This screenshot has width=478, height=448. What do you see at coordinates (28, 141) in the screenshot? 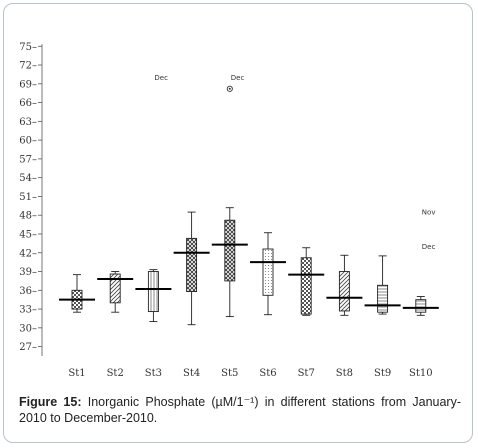
I see `y-tick-label: 60–` at bounding box center [28, 141].